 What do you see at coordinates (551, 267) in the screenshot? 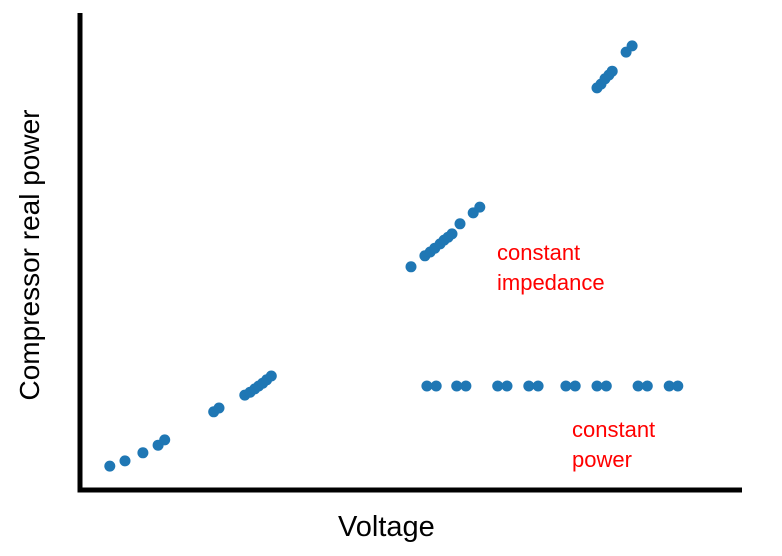
I see `annotation-constant-impedance: constant impedance` at bounding box center [551, 267].